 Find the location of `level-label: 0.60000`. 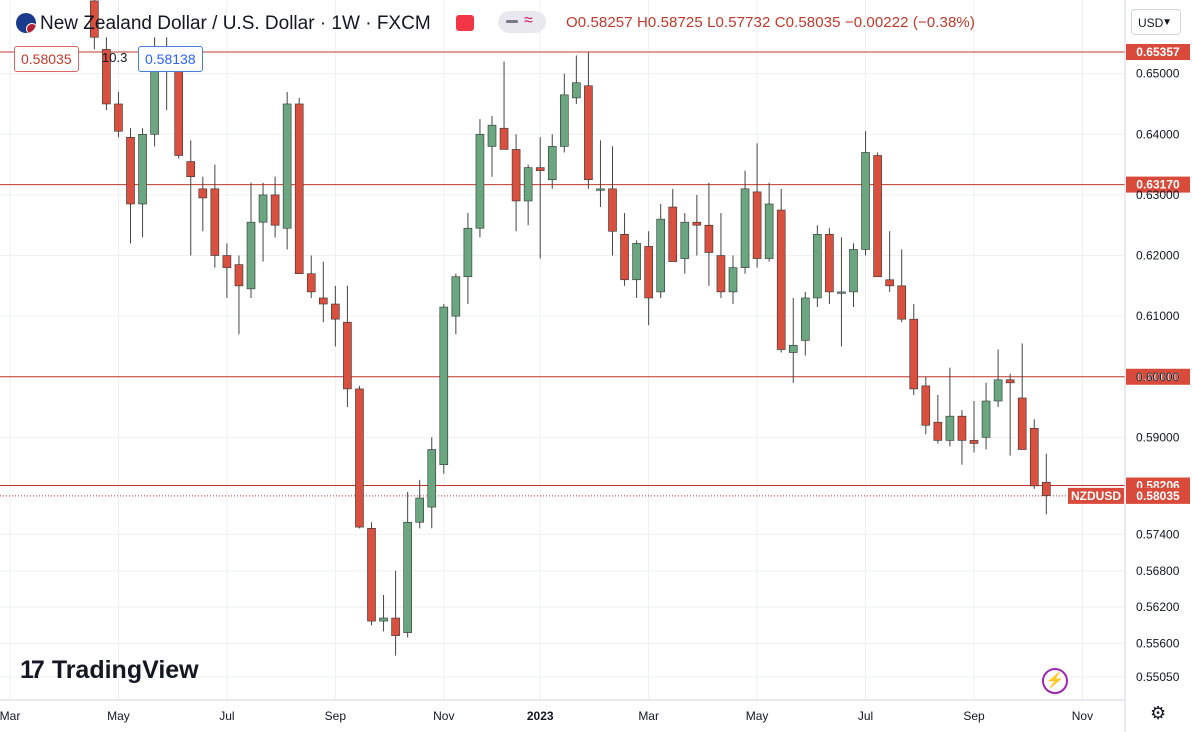

level-label: 0.60000 is located at coordinates (1158, 377).